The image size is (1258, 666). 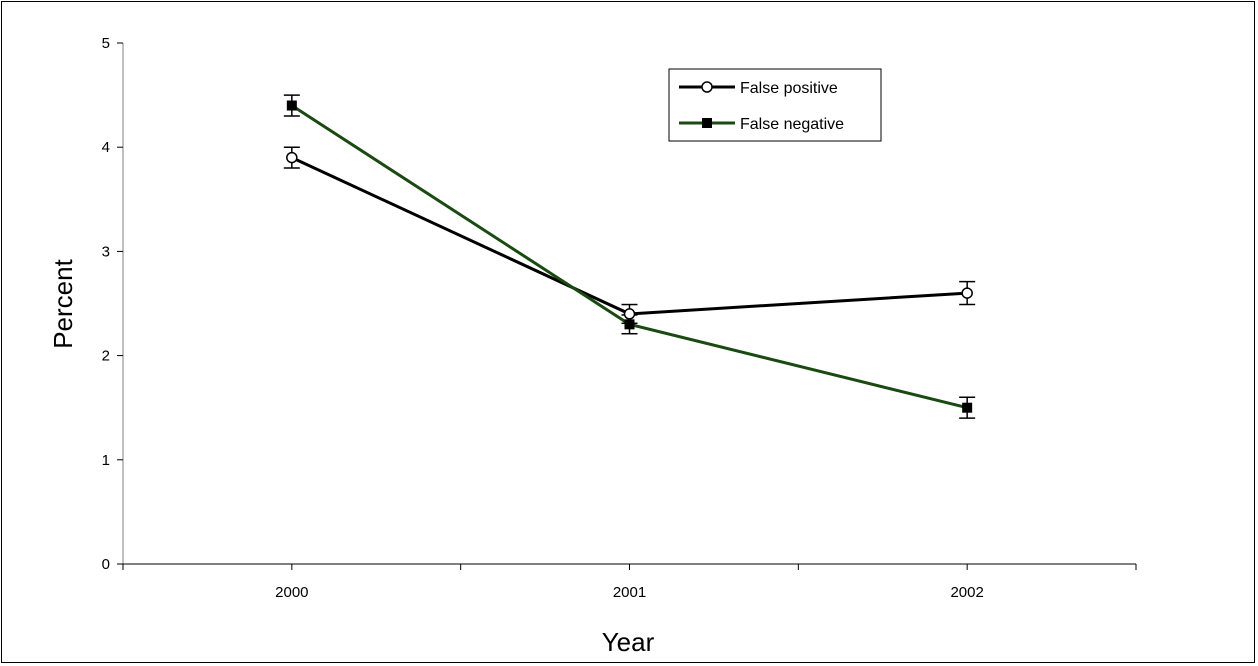 What do you see at coordinates (761, 106) in the screenshot?
I see `legend-items: False positive False negative` at bounding box center [761, 106].